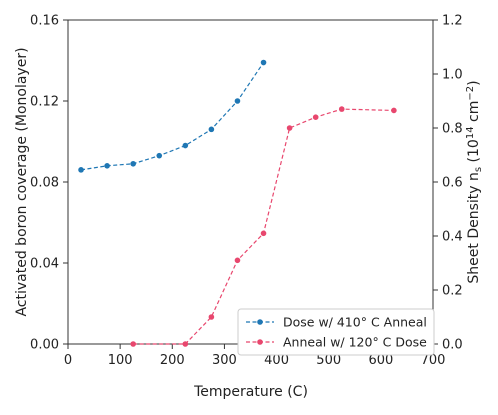 This screenshot has width=498, height=415. Describe the element at coordinates (120, 360) in the screenshot. I see `x-tick-label: 100` at that location.